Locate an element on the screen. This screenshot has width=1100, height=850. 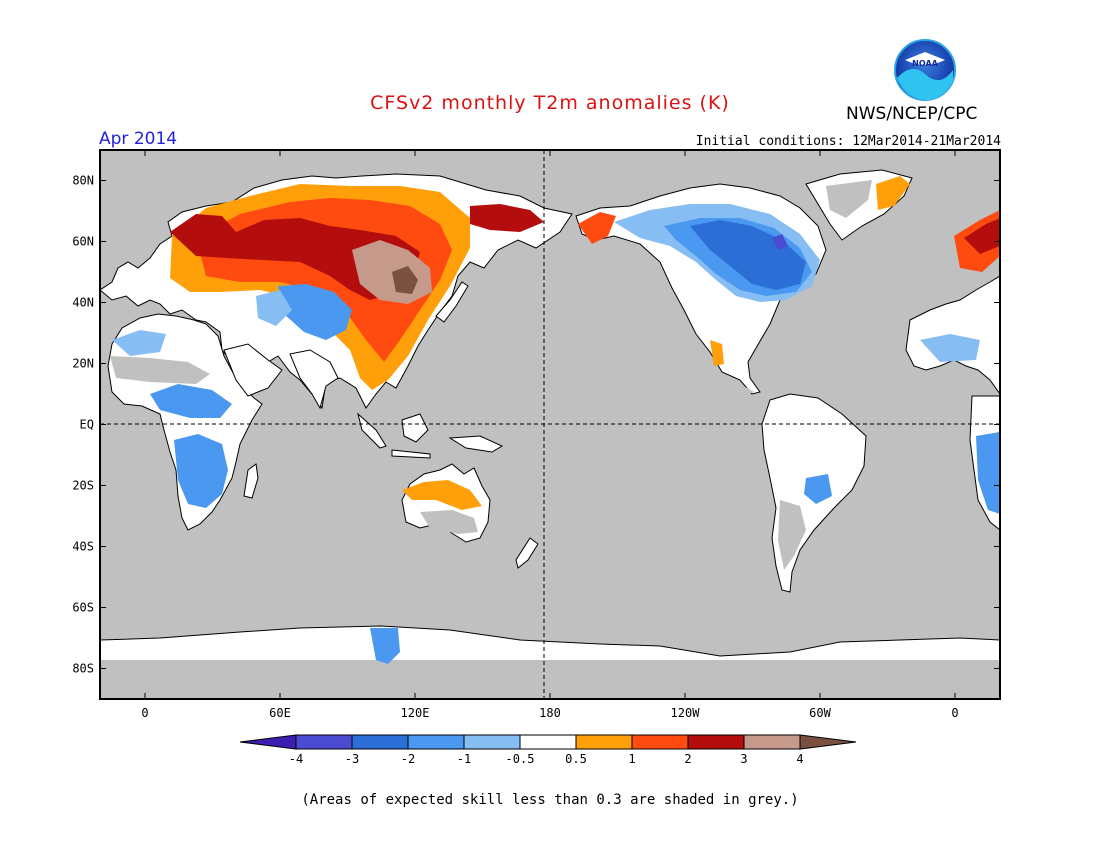
lon-tick-label: 120E is located at coordinates (415, 713).